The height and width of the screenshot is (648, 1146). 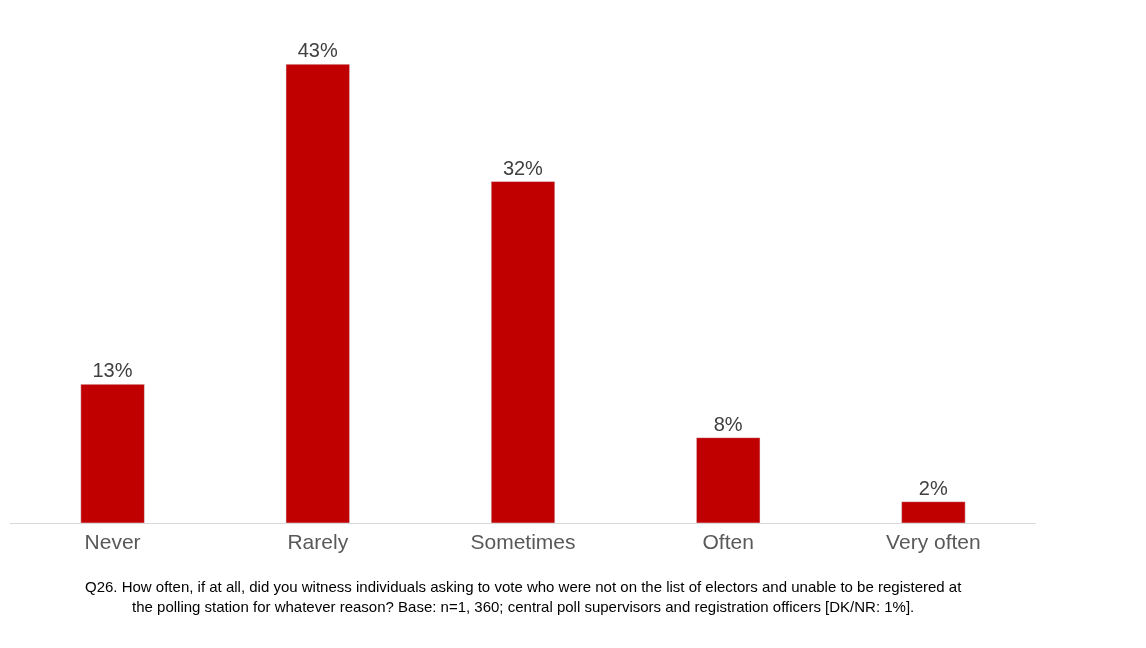 What do you see at coordinates (728, 542) in the screenshot?
I see `x-tick-label: Often` at bounding box center [728, 542].